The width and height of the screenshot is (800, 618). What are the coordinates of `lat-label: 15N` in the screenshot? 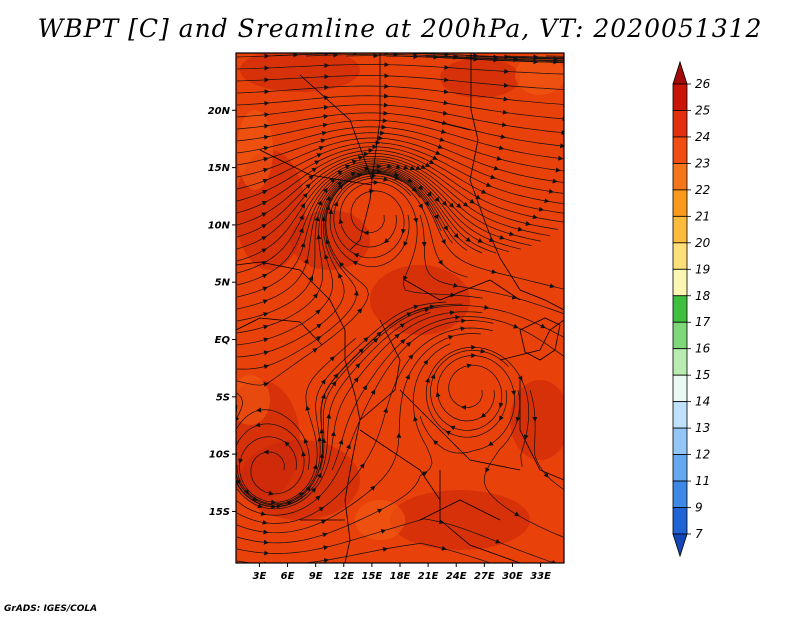 It's located at (219, 168).